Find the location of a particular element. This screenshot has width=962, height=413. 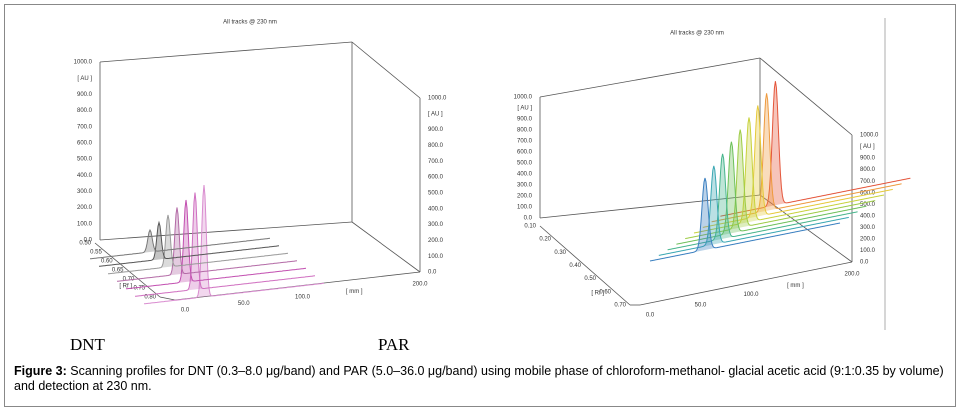

tick-label: 0.65 is located at coordinates (118, 271).